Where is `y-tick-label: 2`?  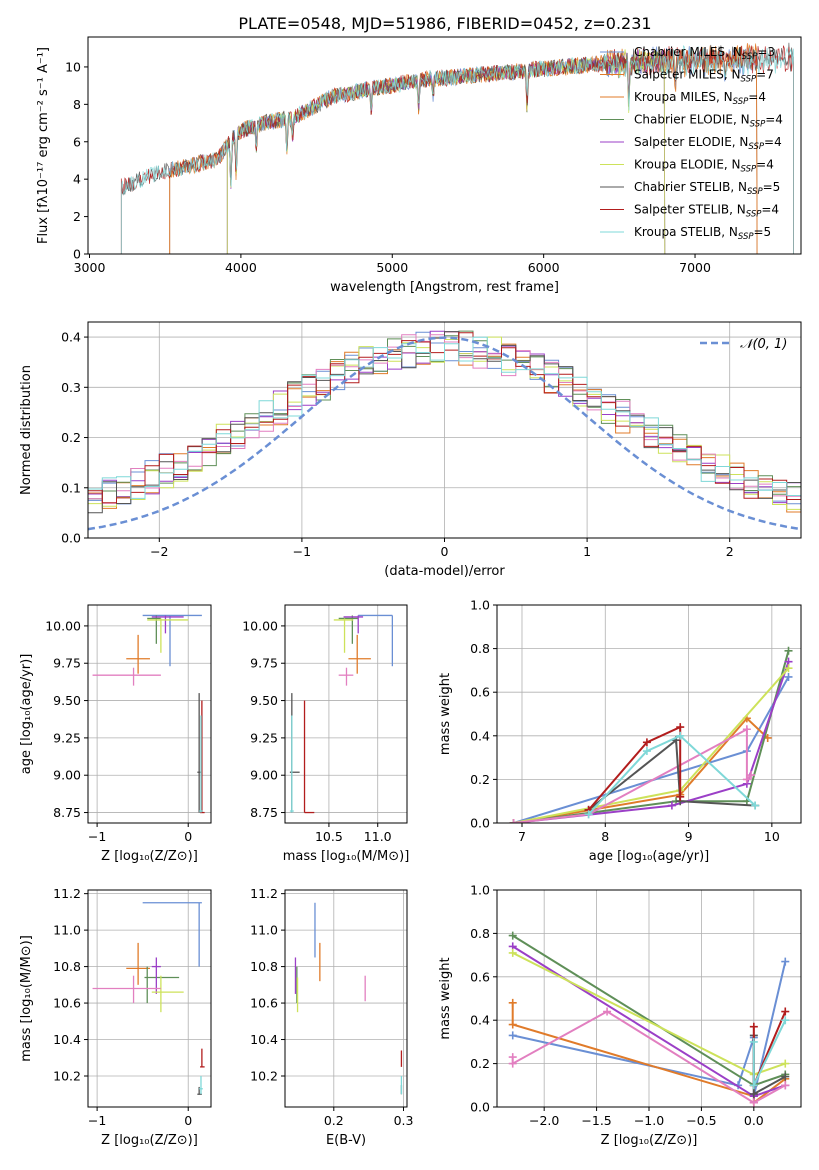 y-tick-label: 2 is located at coordinates (77, 216).